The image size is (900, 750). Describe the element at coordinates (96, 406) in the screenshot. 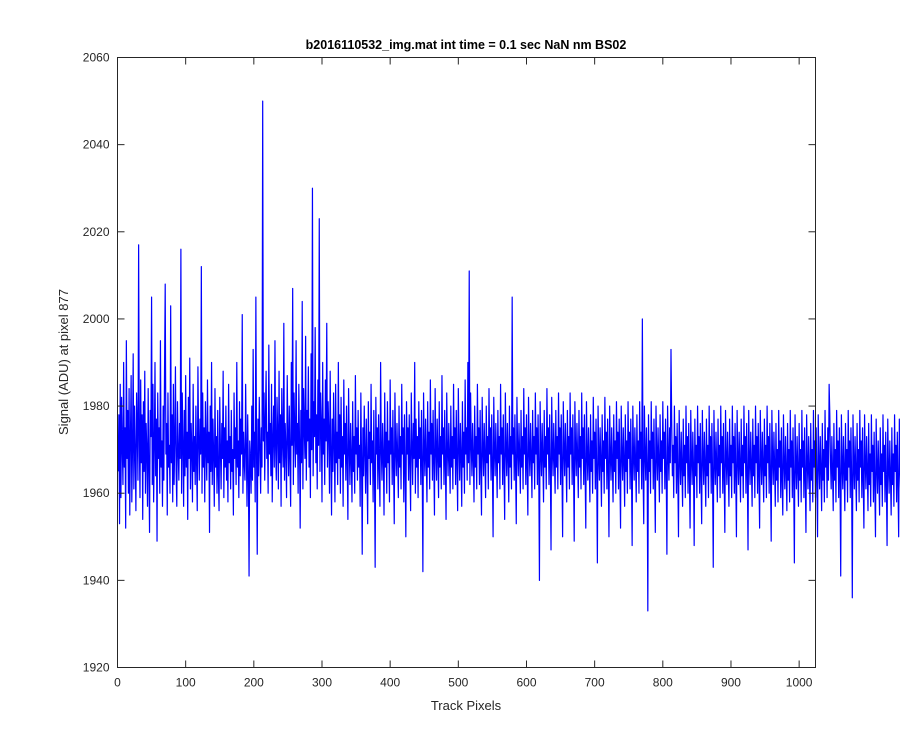

I see `y-tick-label: 1980` at that location.